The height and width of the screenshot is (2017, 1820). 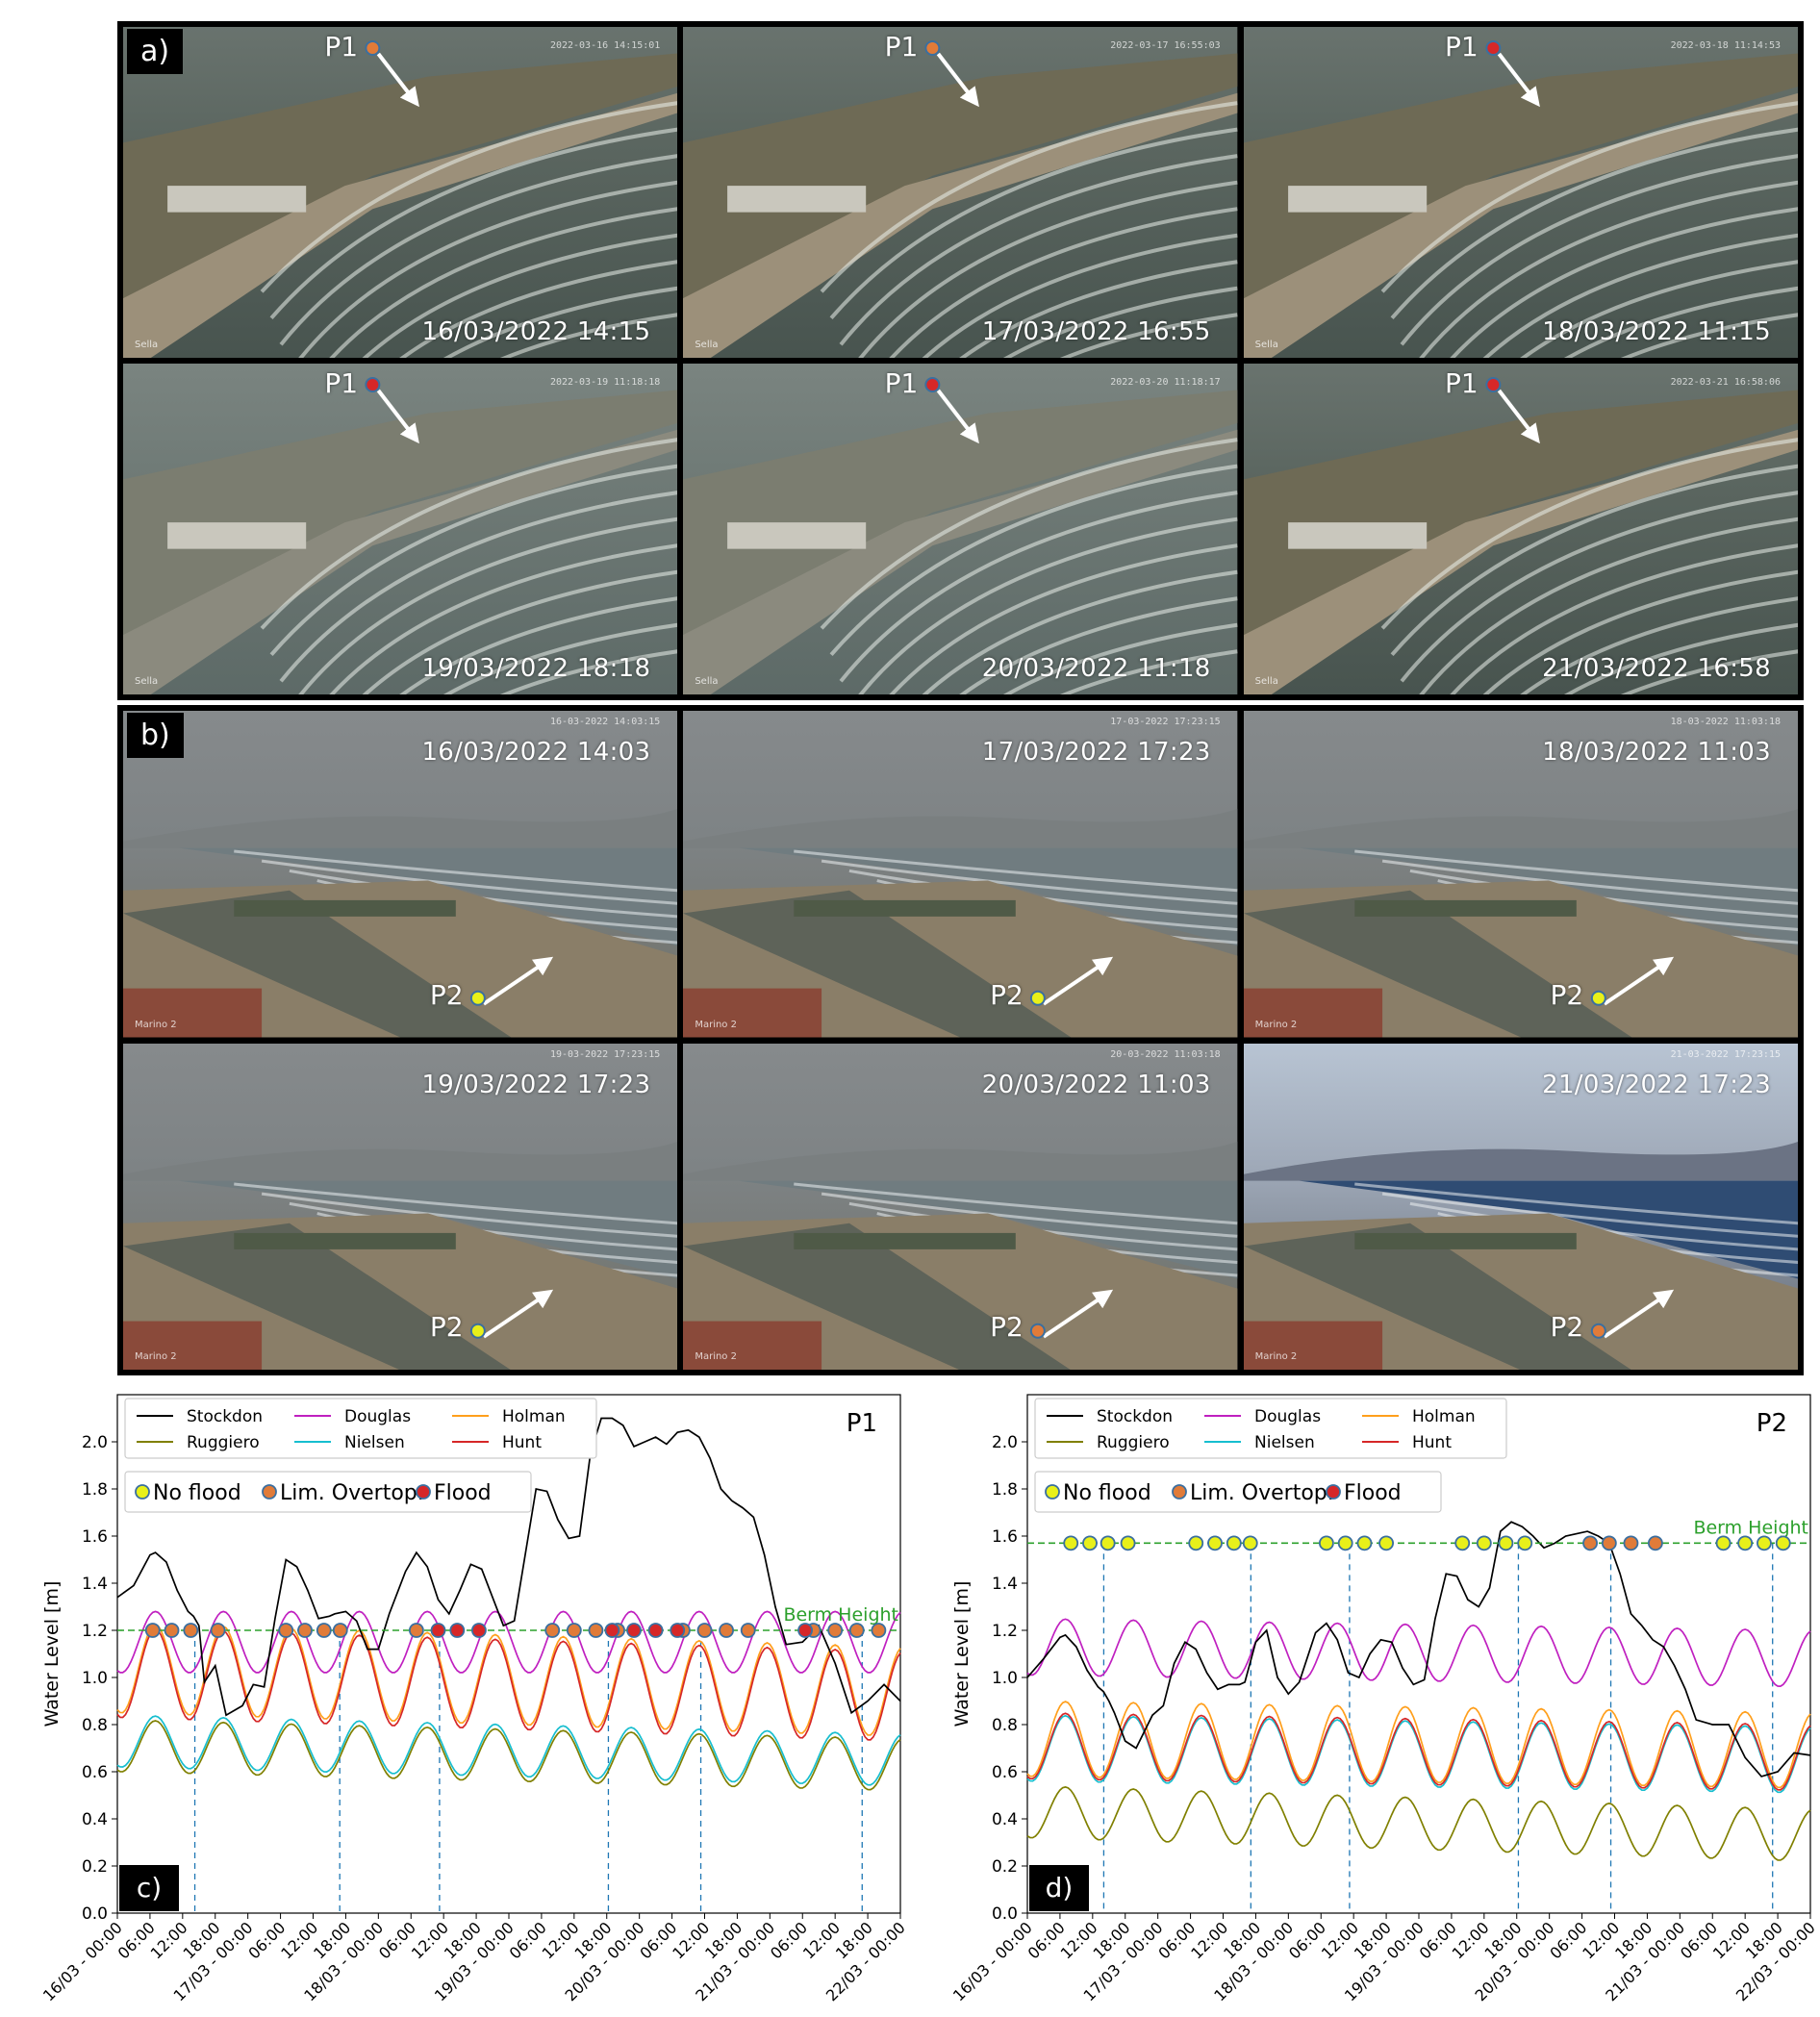 I want to click on legend-label: Stockdon, so click(x=1135, y=1416).